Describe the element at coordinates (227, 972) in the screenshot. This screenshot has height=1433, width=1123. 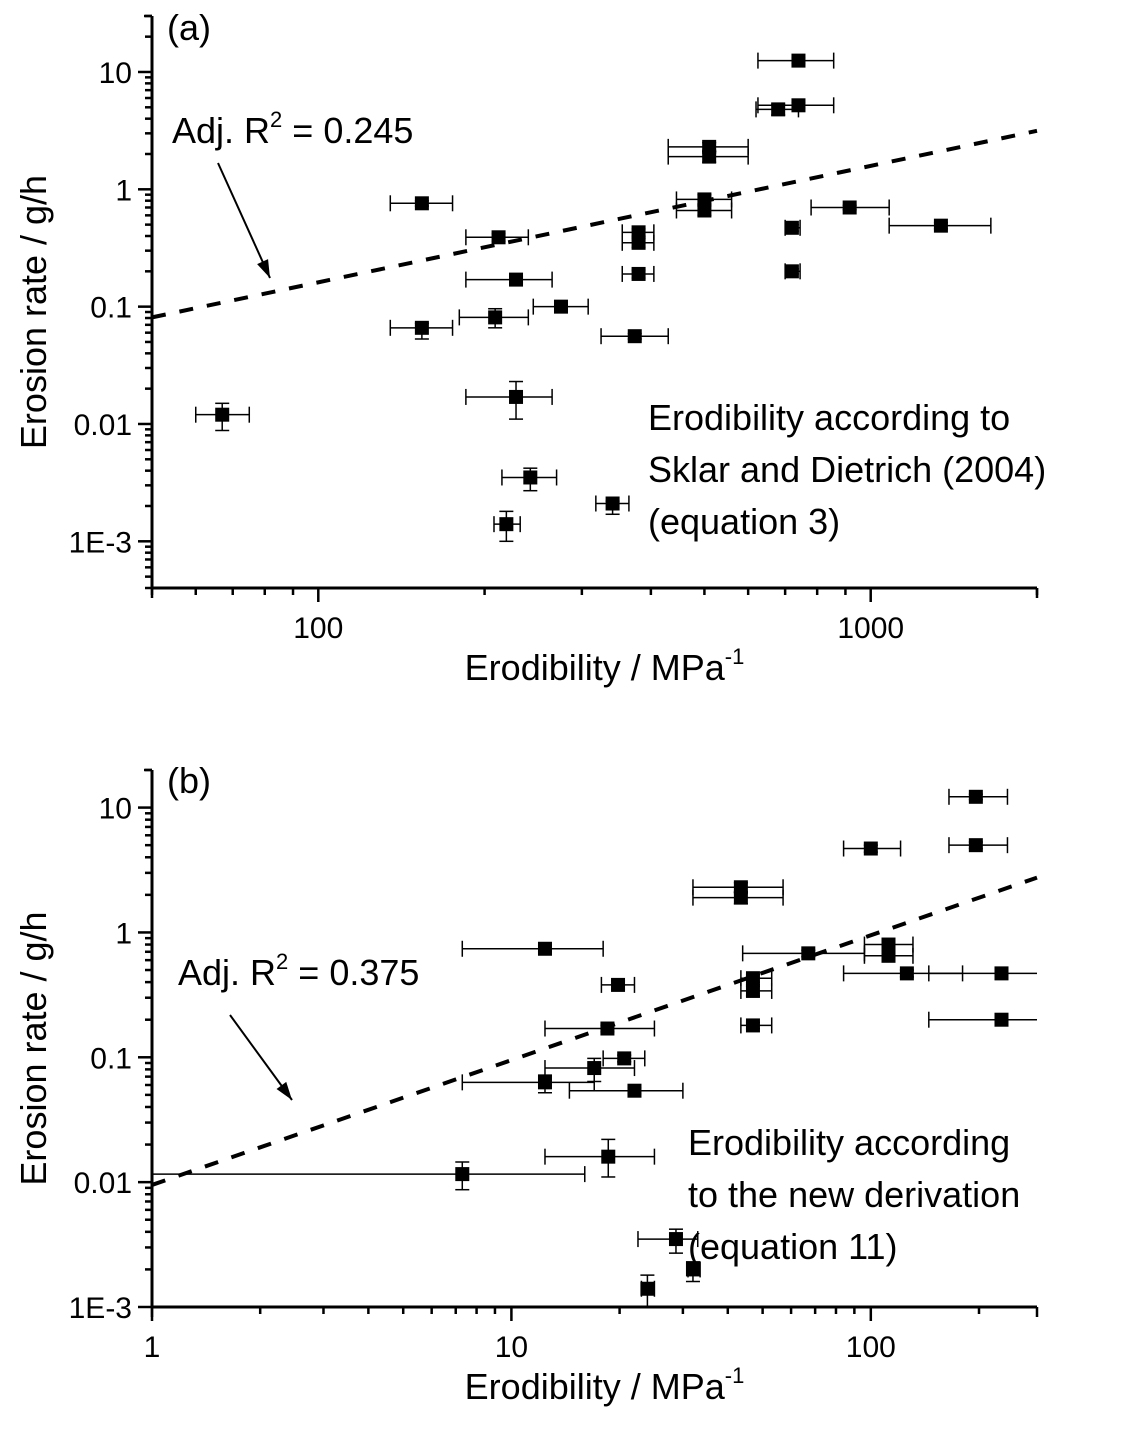
I see `r-squared-prefix: Adj. R` at that location.